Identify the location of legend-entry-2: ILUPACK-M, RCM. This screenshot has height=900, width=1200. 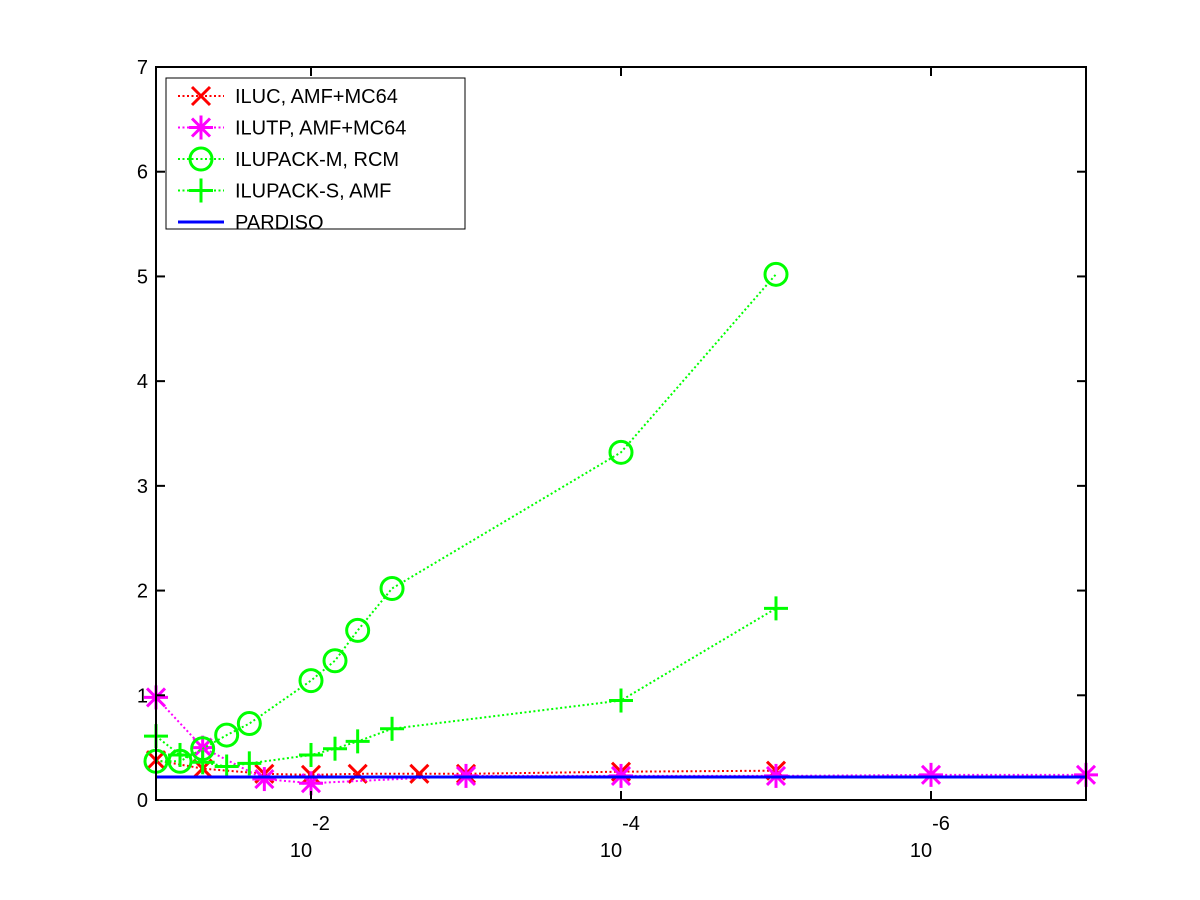
(288, 159).